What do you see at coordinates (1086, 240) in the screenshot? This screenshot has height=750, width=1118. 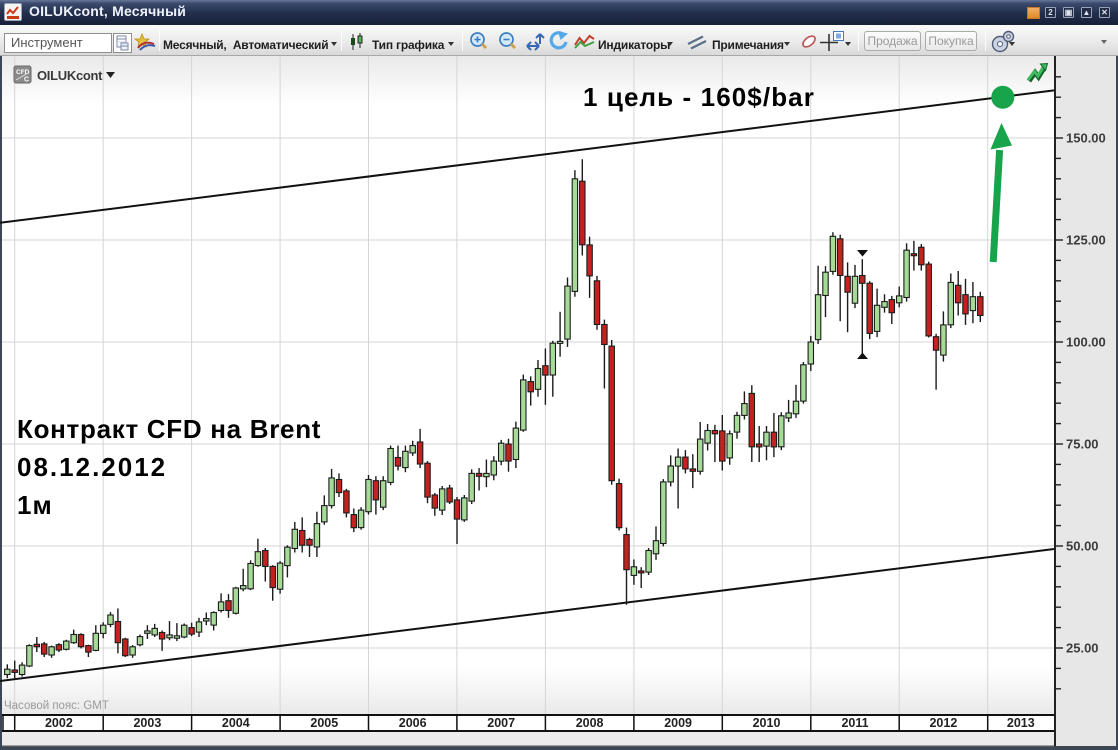 I see `svg-text: 125.00` at bounding box center [1086, 240].